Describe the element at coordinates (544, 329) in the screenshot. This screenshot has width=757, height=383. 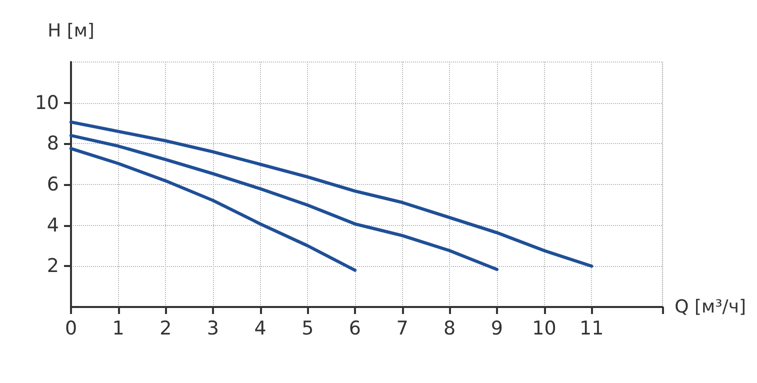
I see `x-tick-label: 10` at that location.